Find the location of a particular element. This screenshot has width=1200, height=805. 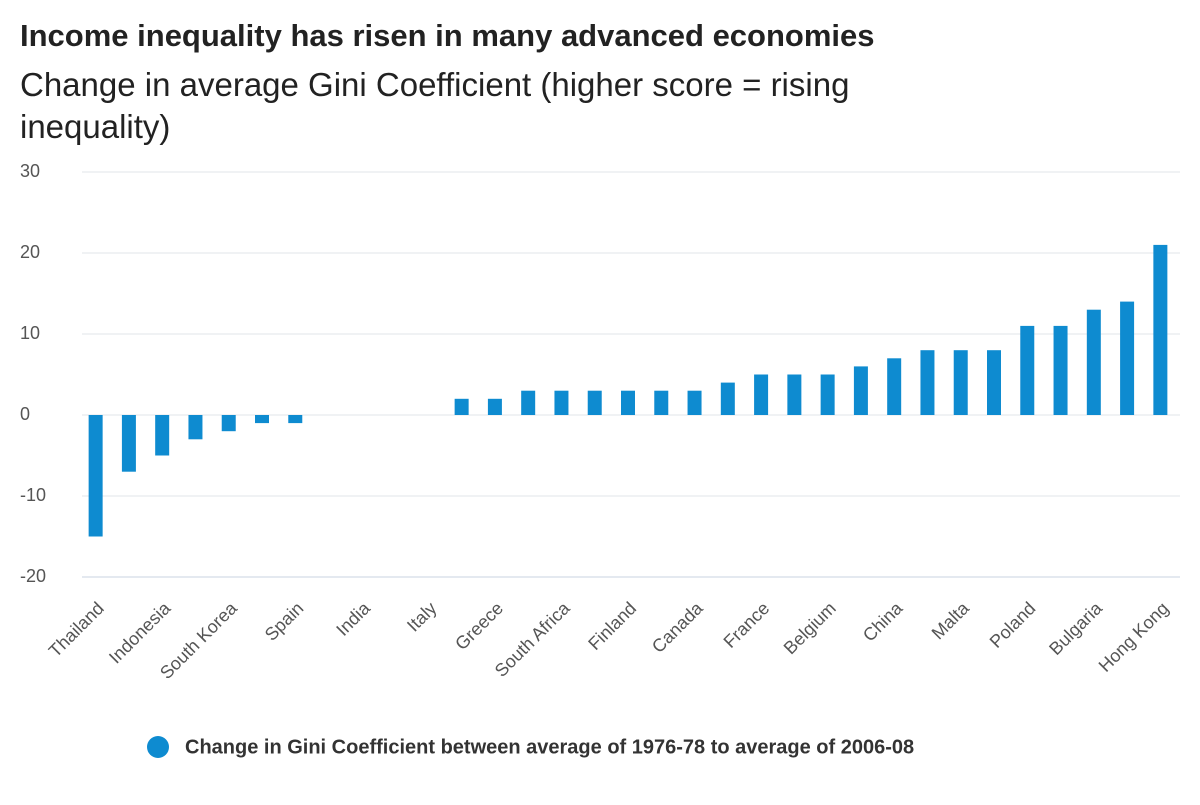

y-tick-label: -20 is located at coordinates (33, 576).